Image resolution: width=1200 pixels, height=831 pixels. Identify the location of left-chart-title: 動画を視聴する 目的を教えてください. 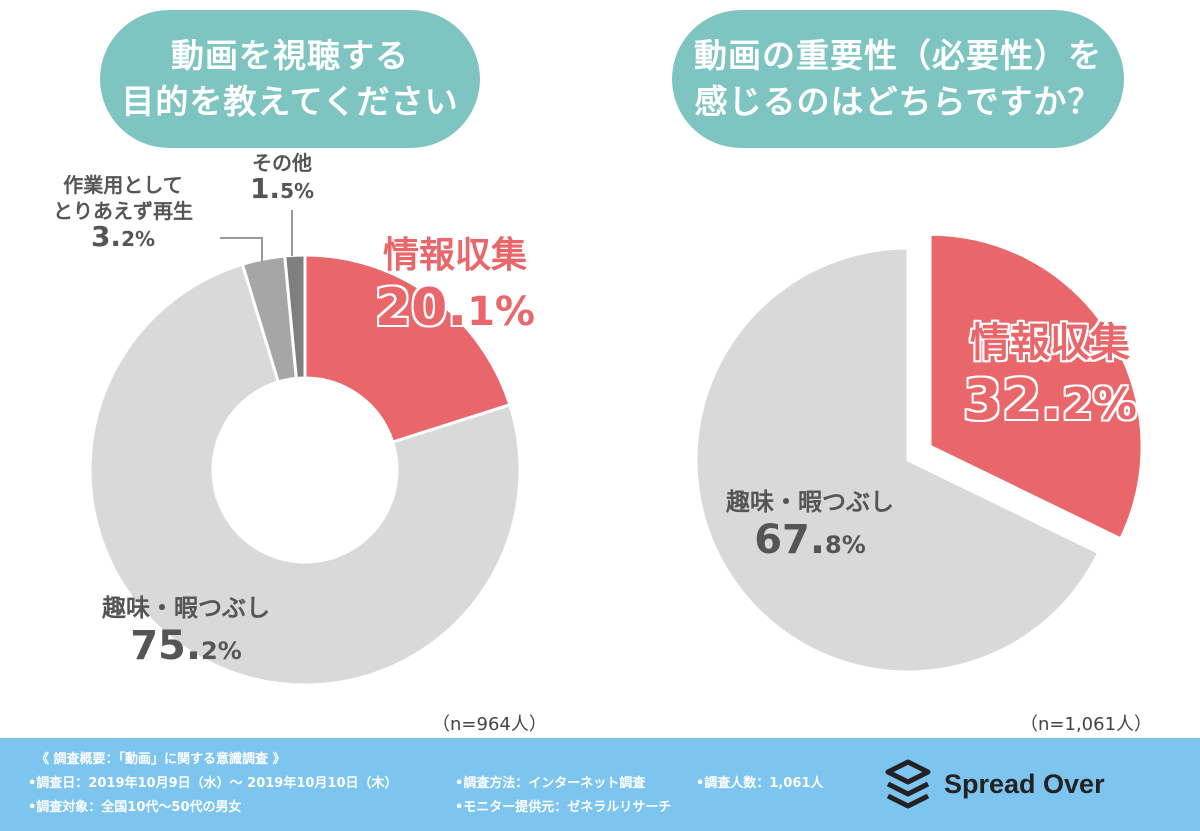
(290, 79).